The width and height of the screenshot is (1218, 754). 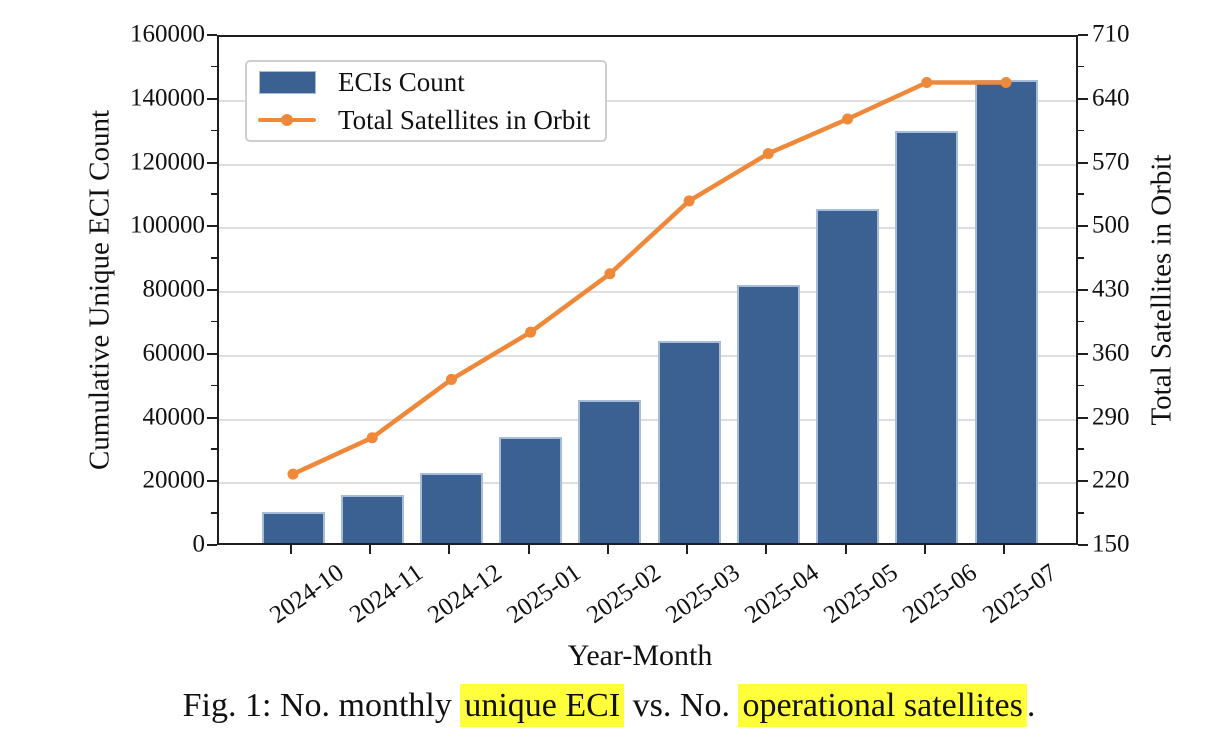 What do you see at coordinates (861, 594) in the screenshot?
I see `x-tick-label: 2025-05` at bounding box center [861, 594].